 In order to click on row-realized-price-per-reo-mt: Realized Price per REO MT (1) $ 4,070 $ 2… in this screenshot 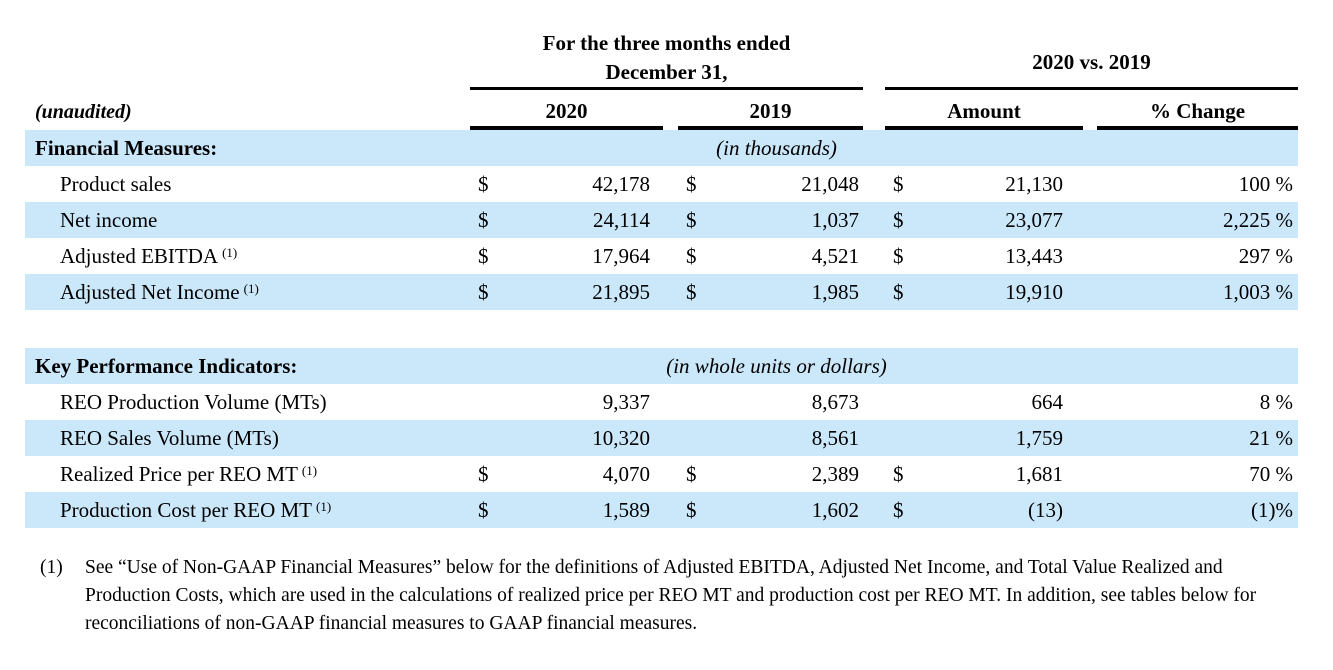, I will do `click(661, 474)`.